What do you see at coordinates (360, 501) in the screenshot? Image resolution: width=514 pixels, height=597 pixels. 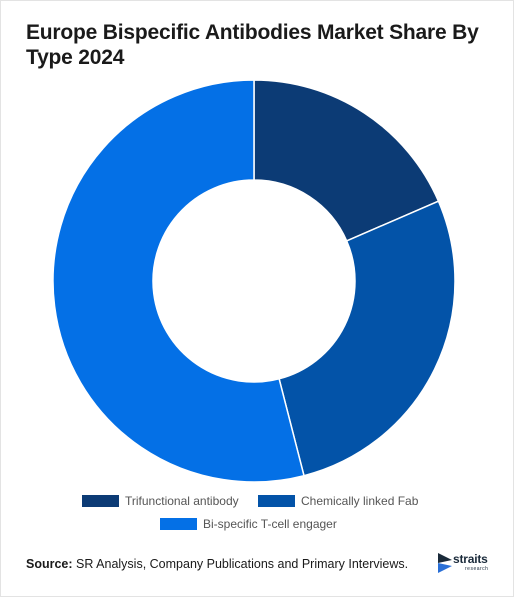 I see `legend-label-chemically-linked: Chemically linked Fab` at bounding box center [360, 501].